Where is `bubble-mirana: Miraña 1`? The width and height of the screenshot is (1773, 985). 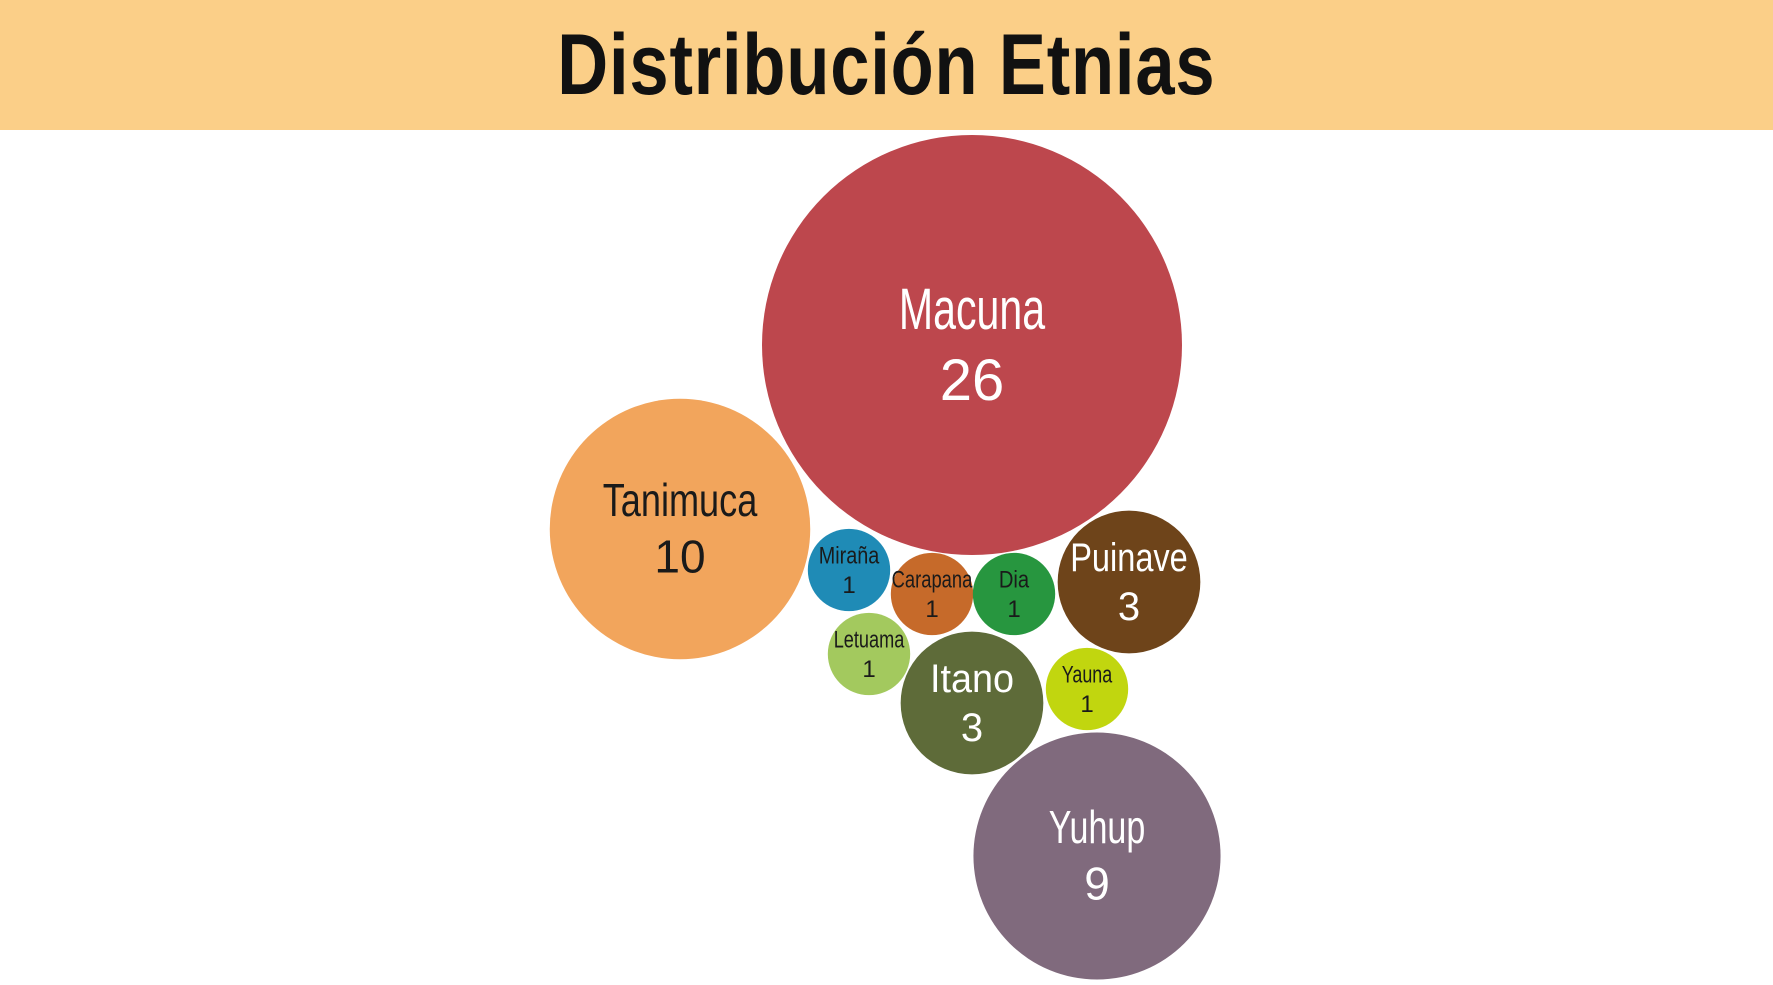
bubble-mirana: Miraña 1 is located at coordinates (849, 570).